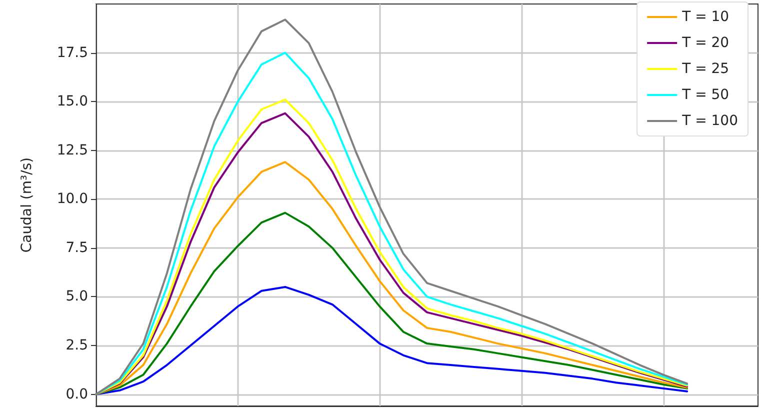 The height and width of the screenshot is (420, 770). I want to click on y-tick-label: 5.0, so click(77, 296).